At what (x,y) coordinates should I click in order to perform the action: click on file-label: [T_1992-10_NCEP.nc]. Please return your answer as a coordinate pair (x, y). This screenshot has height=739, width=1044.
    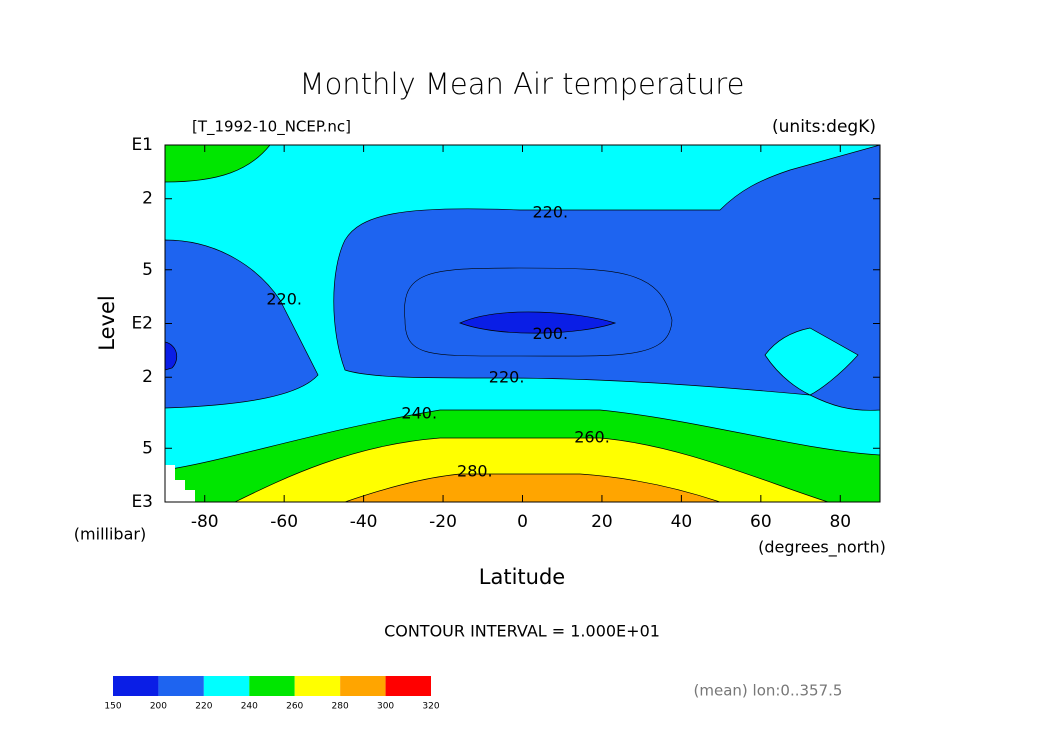
    Looking at the image, I should click on (271, 127).